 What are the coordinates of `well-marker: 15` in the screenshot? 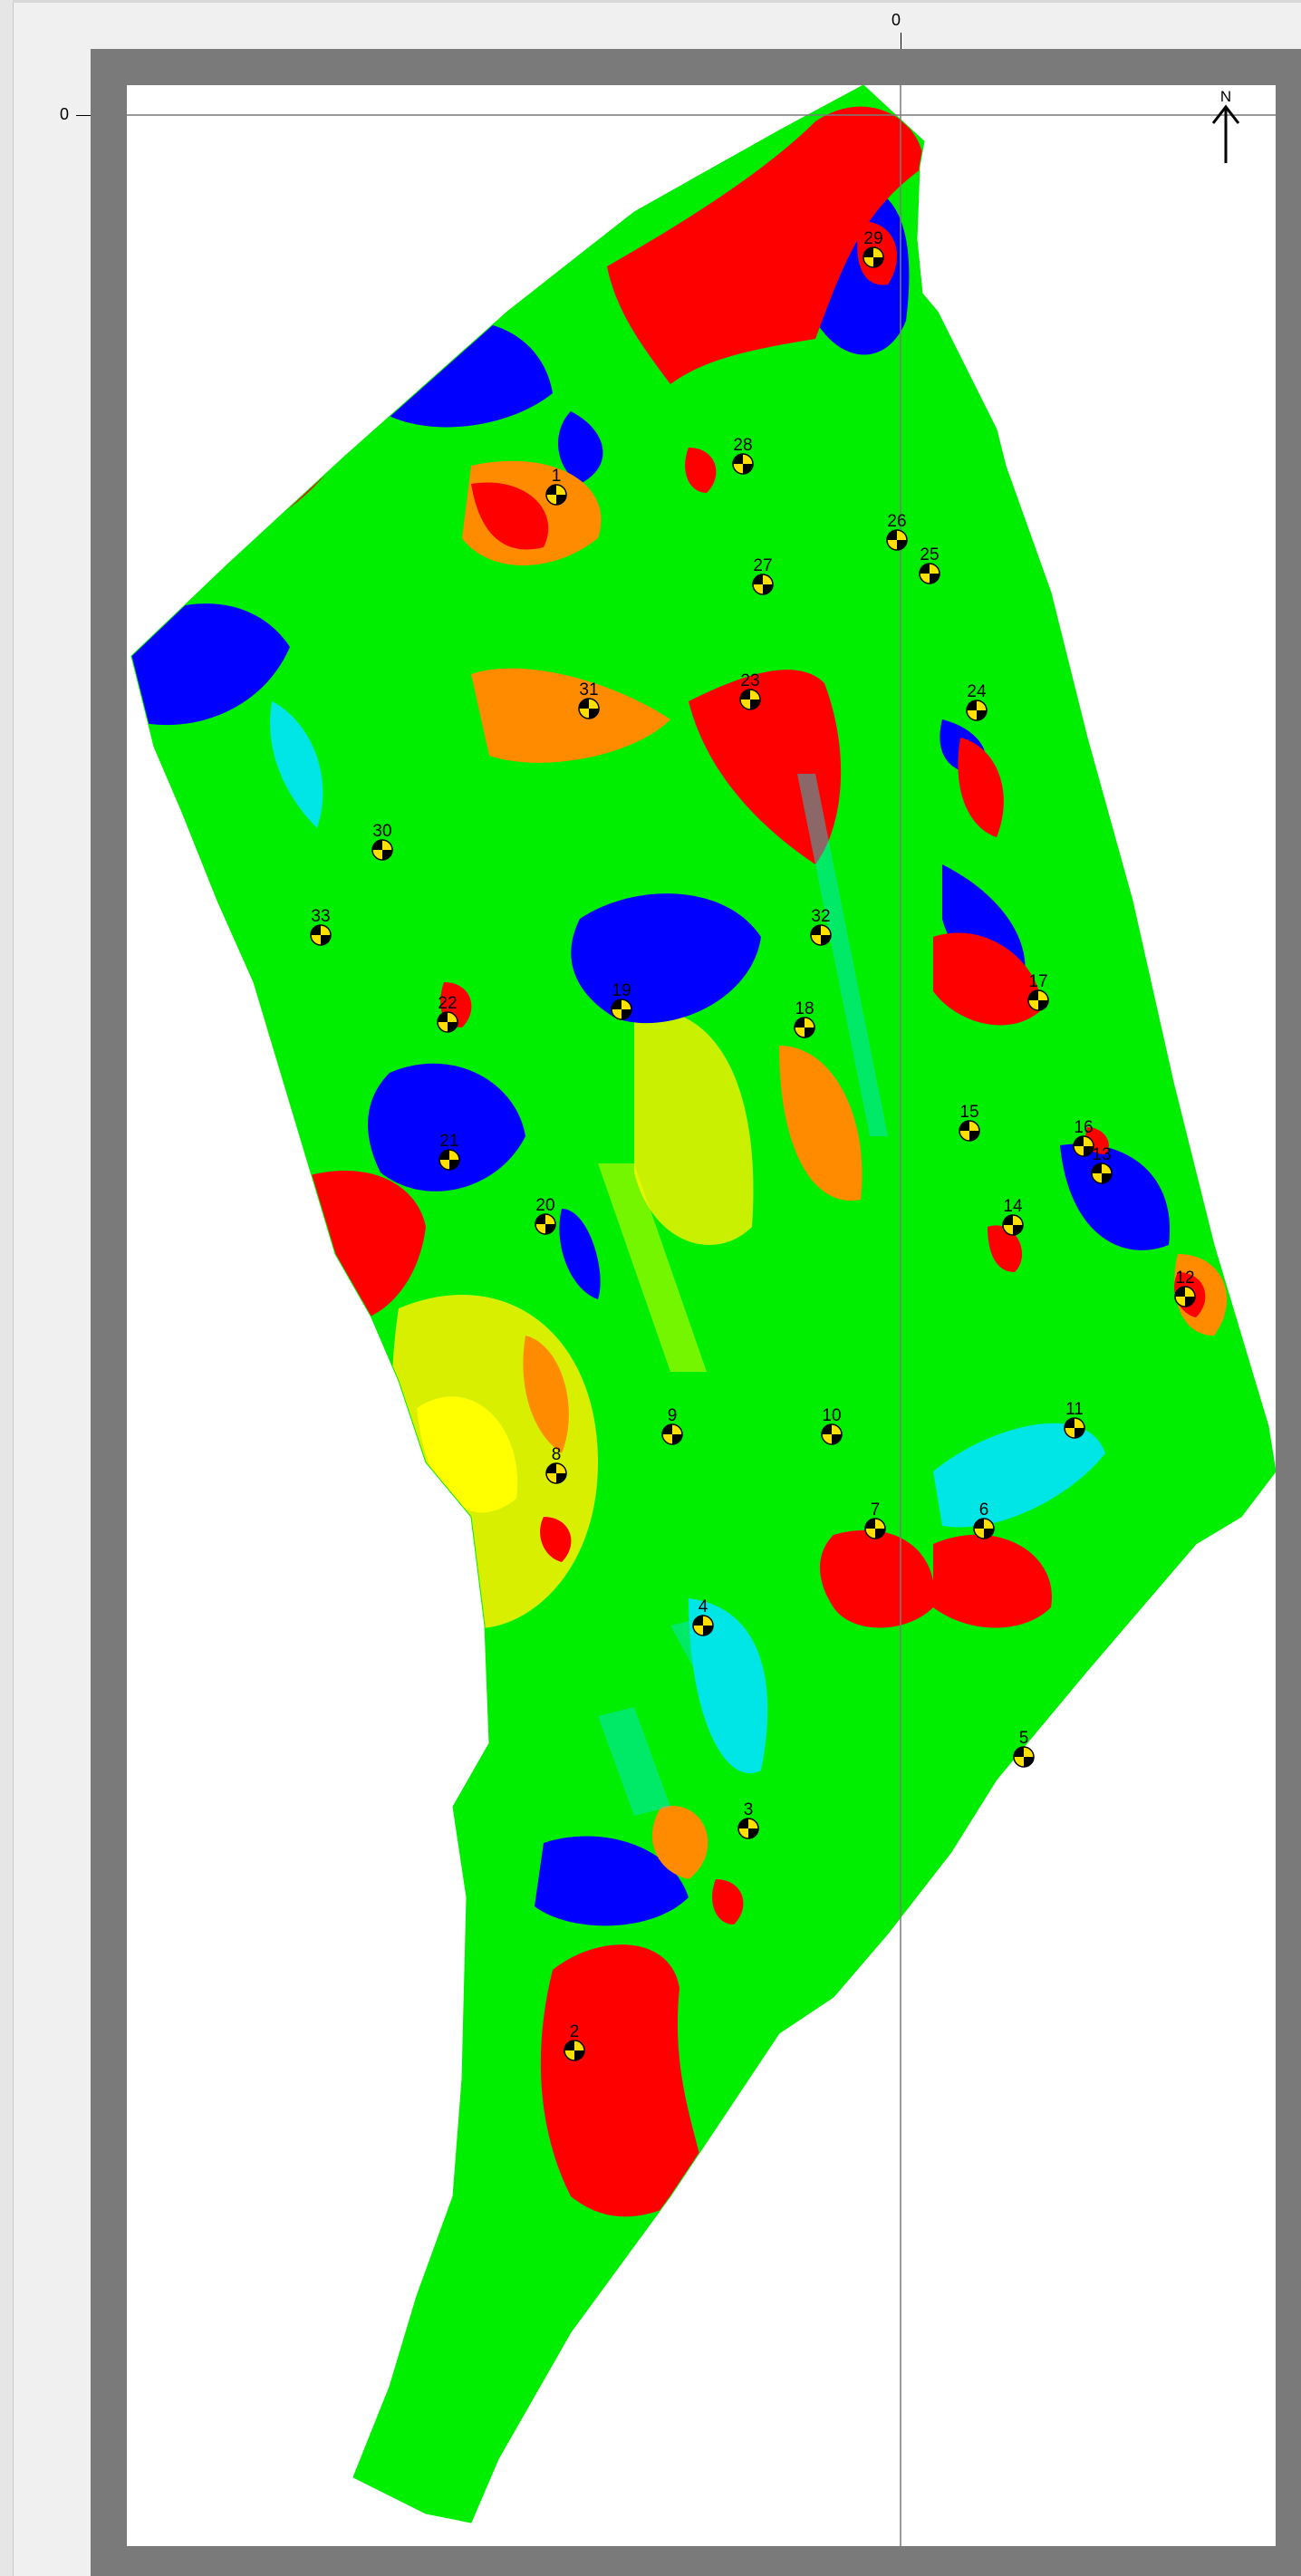 It's located at (969, 1122).